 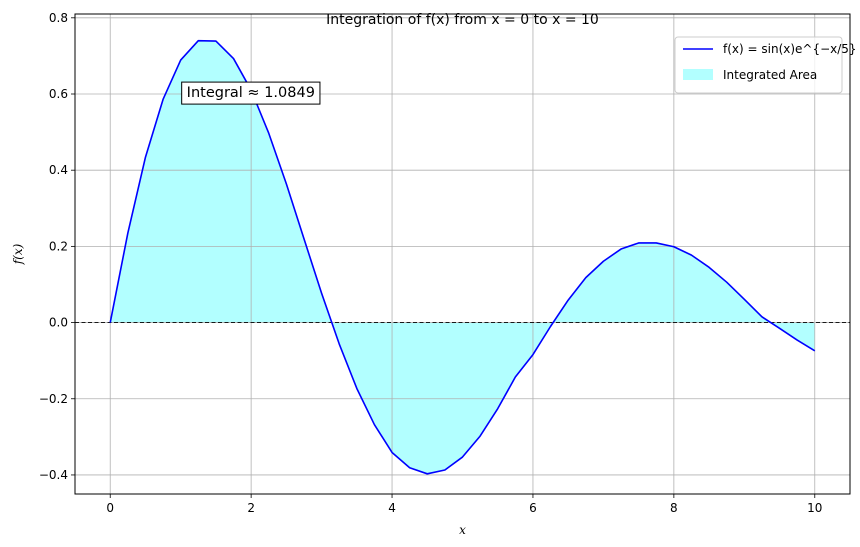 I want to click on y-tick-label: 0.2, so click(x=58, y=246).